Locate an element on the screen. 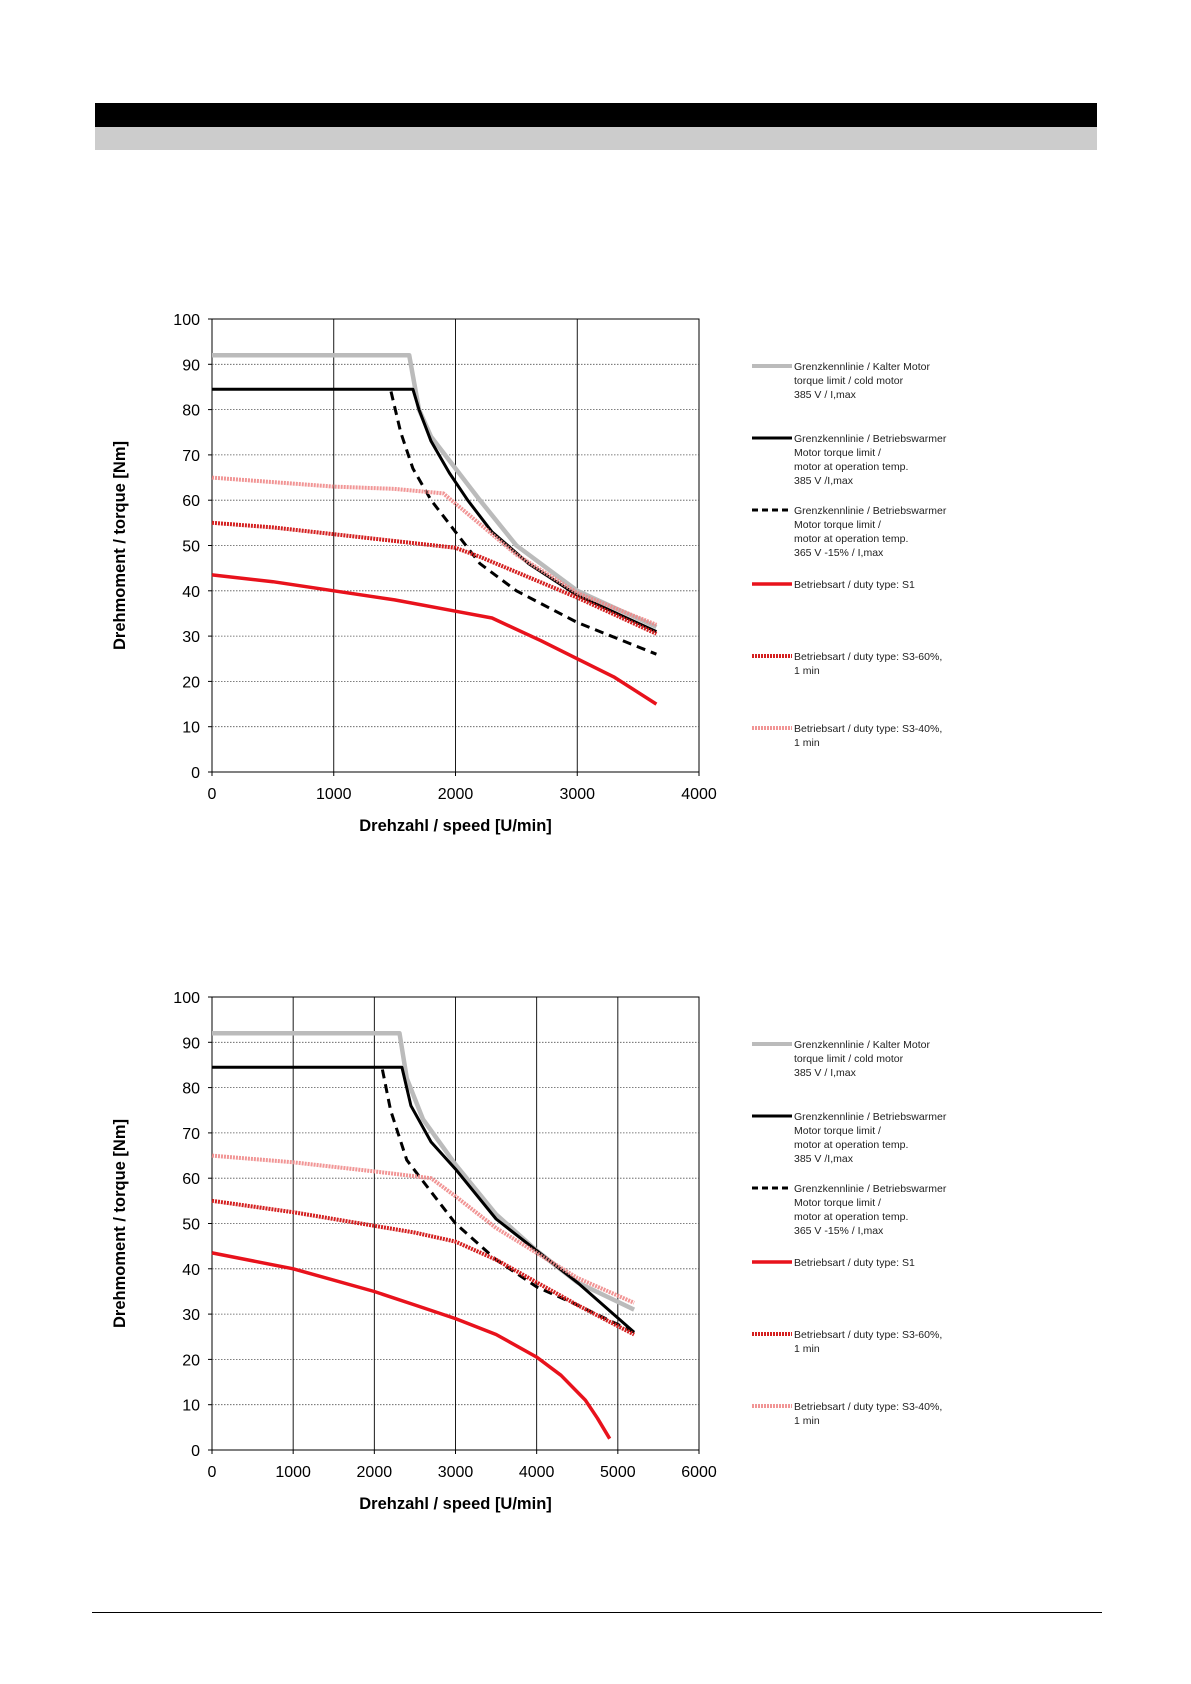  x-tick-label: 6000 is located at coordinates (699, 1472).